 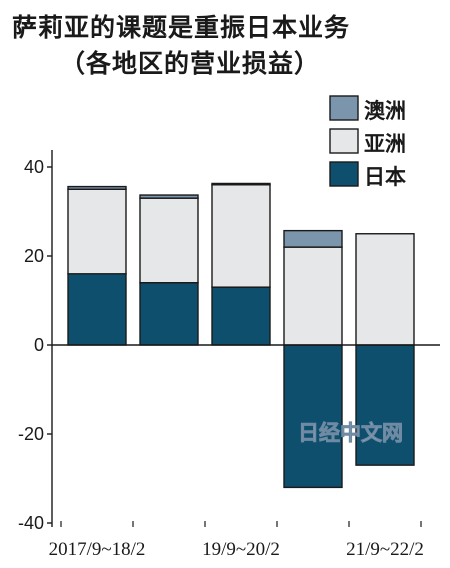 I want to click on y-tick-label: 40, so click(x=34, y=167).